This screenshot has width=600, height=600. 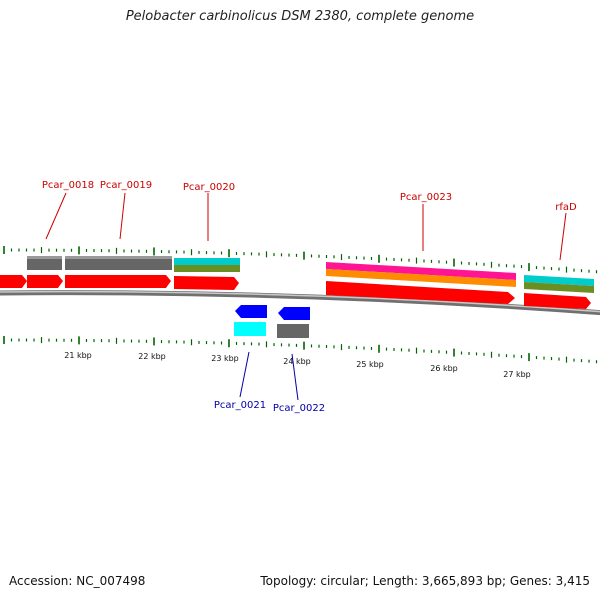 What do you see at coordinates (209, 187) in the screenshot?
I see `gene-label-pcar-0020: Pcar_0020` at bounding box center [209, 187].